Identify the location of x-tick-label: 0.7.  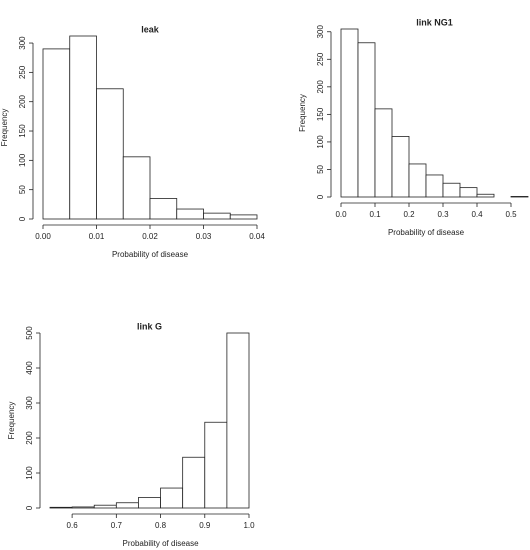
(117, 525).